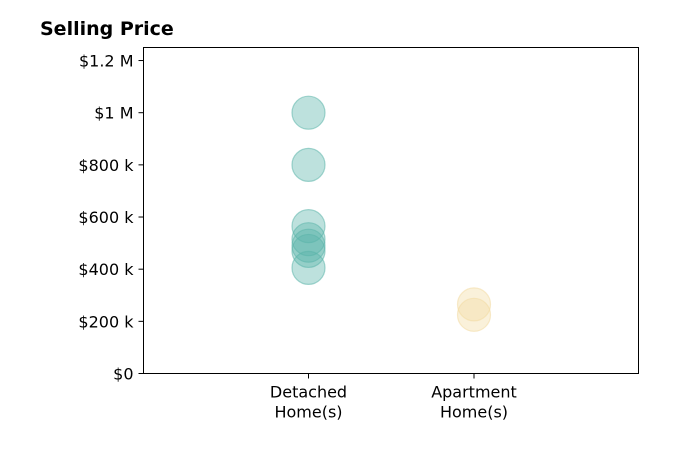 The width and height of the screenshot is (679, 462). What do you see at coordinates (106, 165) in the screenshot?
I see `y-tick-label: $800 k` at bounding box center [106, 165].